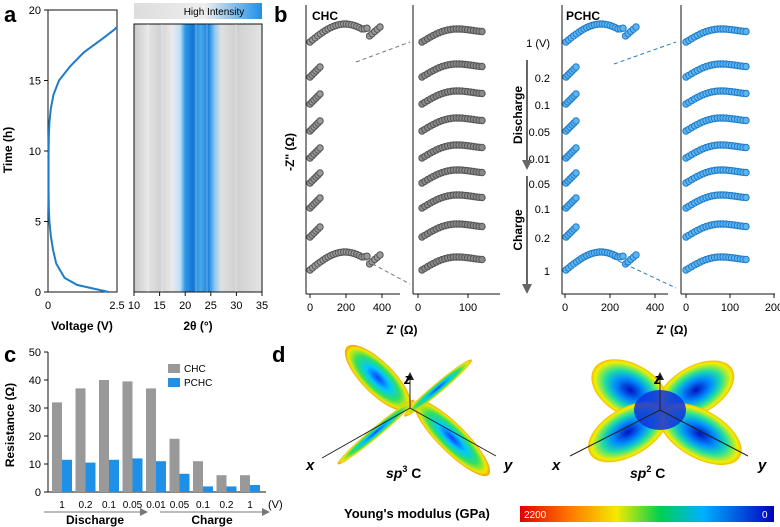 The image size is (780, 527). Describe the element at coordinates (35, 152) in the screenshot. I see `a-ytick-label: 10` at that location.